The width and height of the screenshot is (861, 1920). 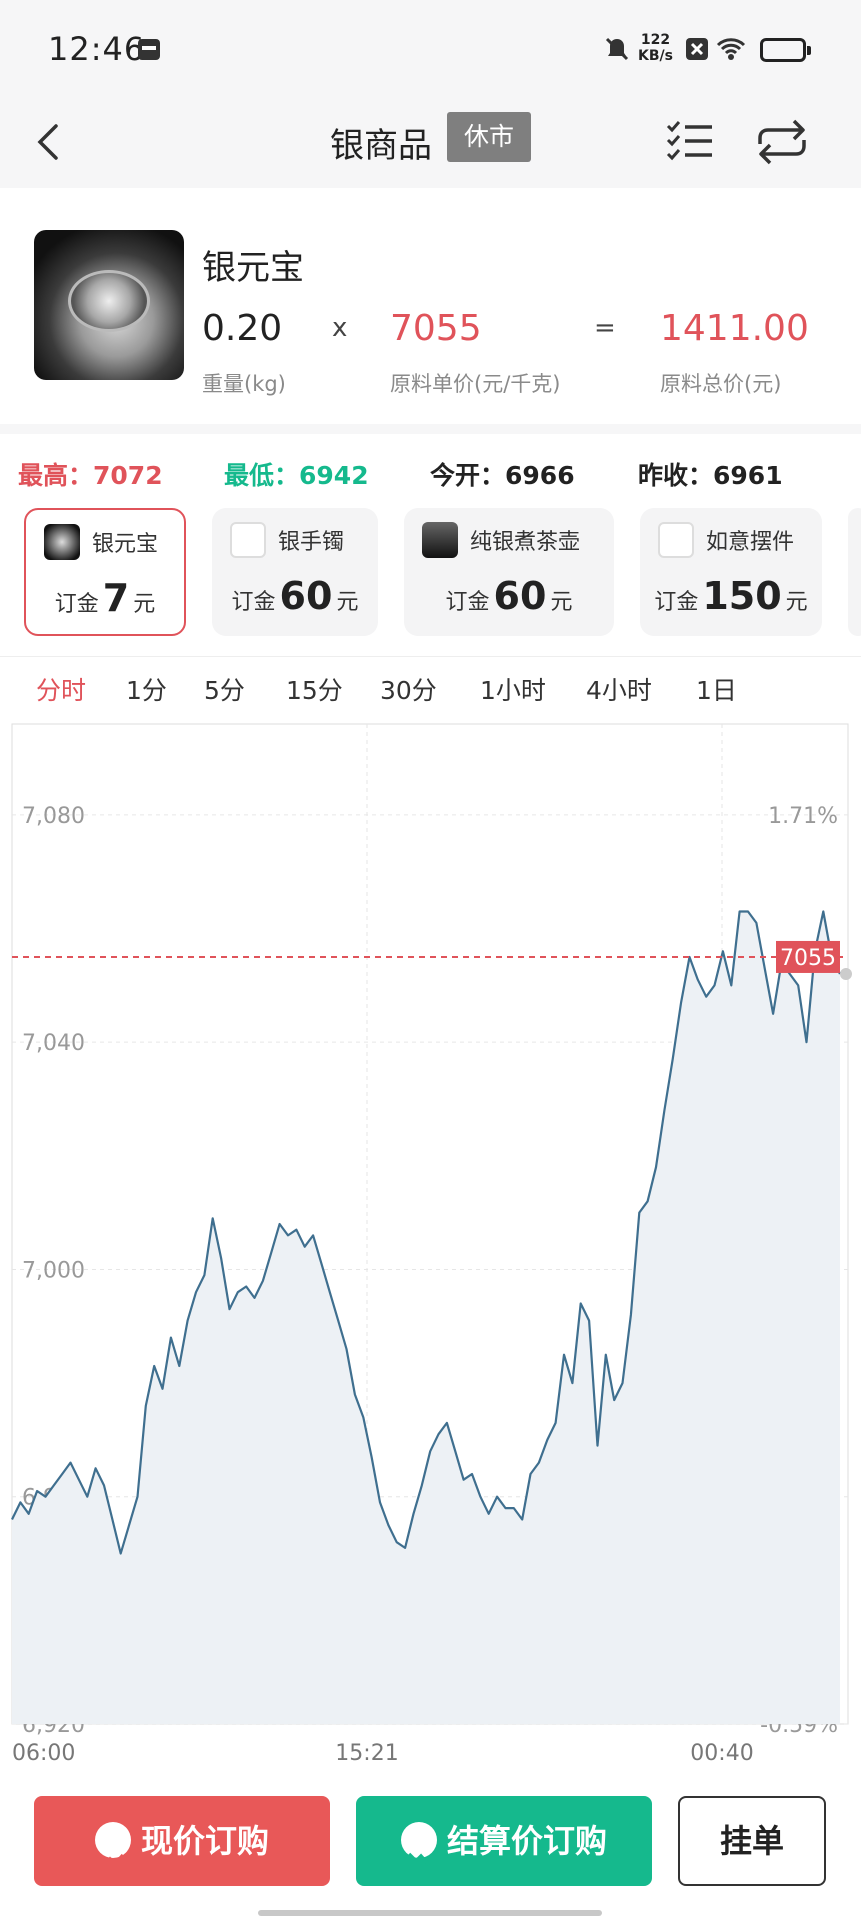 What do you see at coordinates (366, 1753) in the screenshot?
I see `x-tick-label: 15:21` at bounding box center [366, 1753].